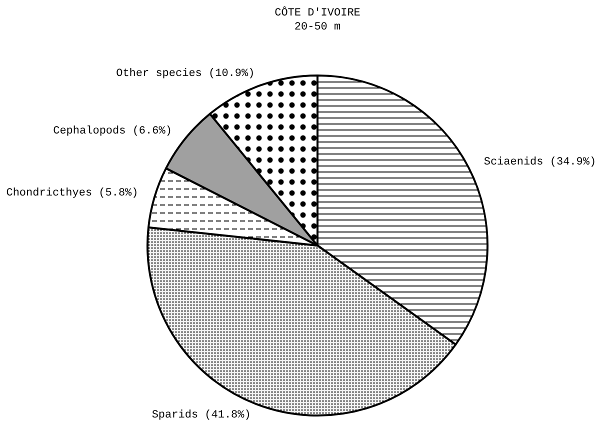 Image resolution: width=600 pixels, height=431 pixels. What do you see at coordinates (540, 162) in the screenshot?
I see `slice-label: Sciaenids (34.9%)` at bounding box center [540, 162].